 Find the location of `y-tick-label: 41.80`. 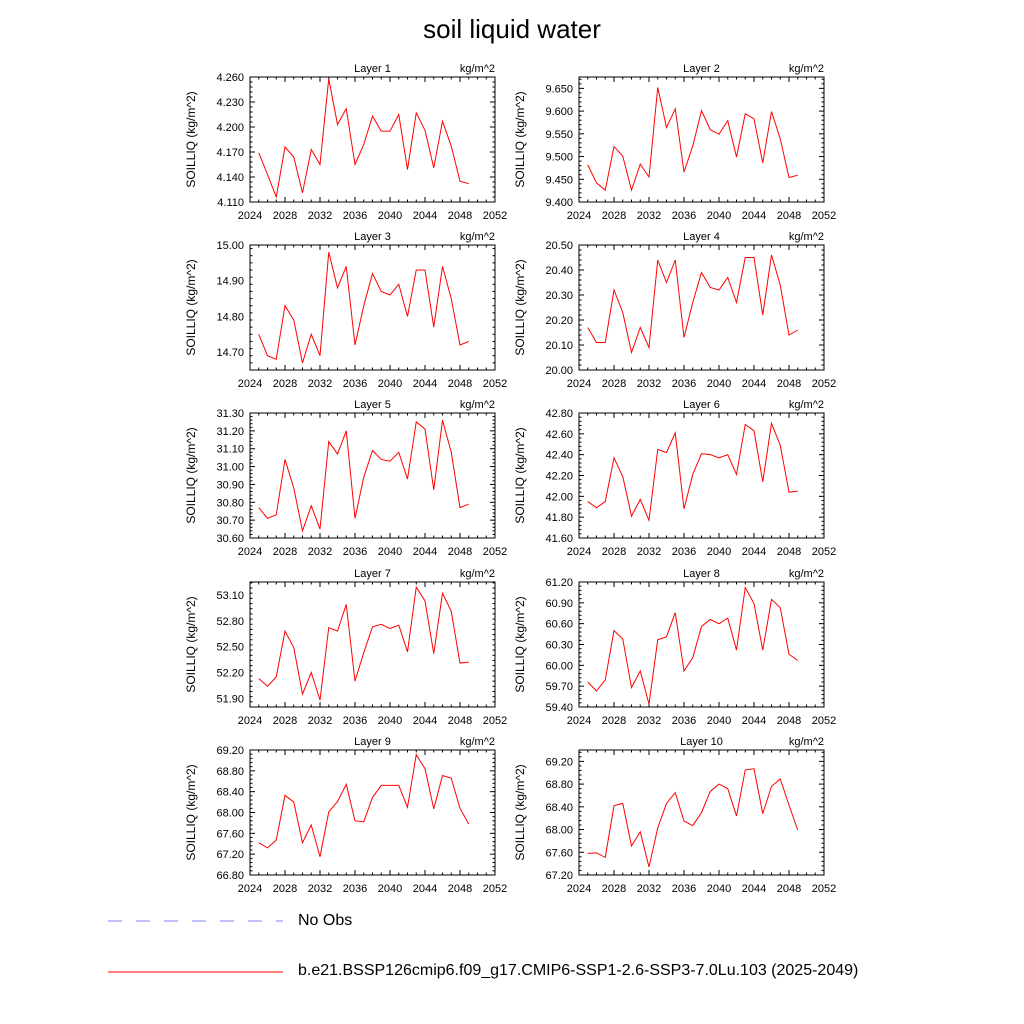

y-tick-label: 41.80 is located at coordinates (559, 518).